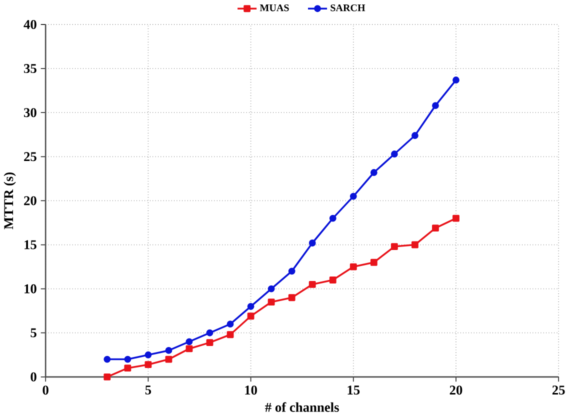 Image resolution: width=569 pixels, height=416 pixels. What do you see at coordinates (30, 25) in the screenshot?
I see `y-tick-label: 40` at bounding box center [30, 25].